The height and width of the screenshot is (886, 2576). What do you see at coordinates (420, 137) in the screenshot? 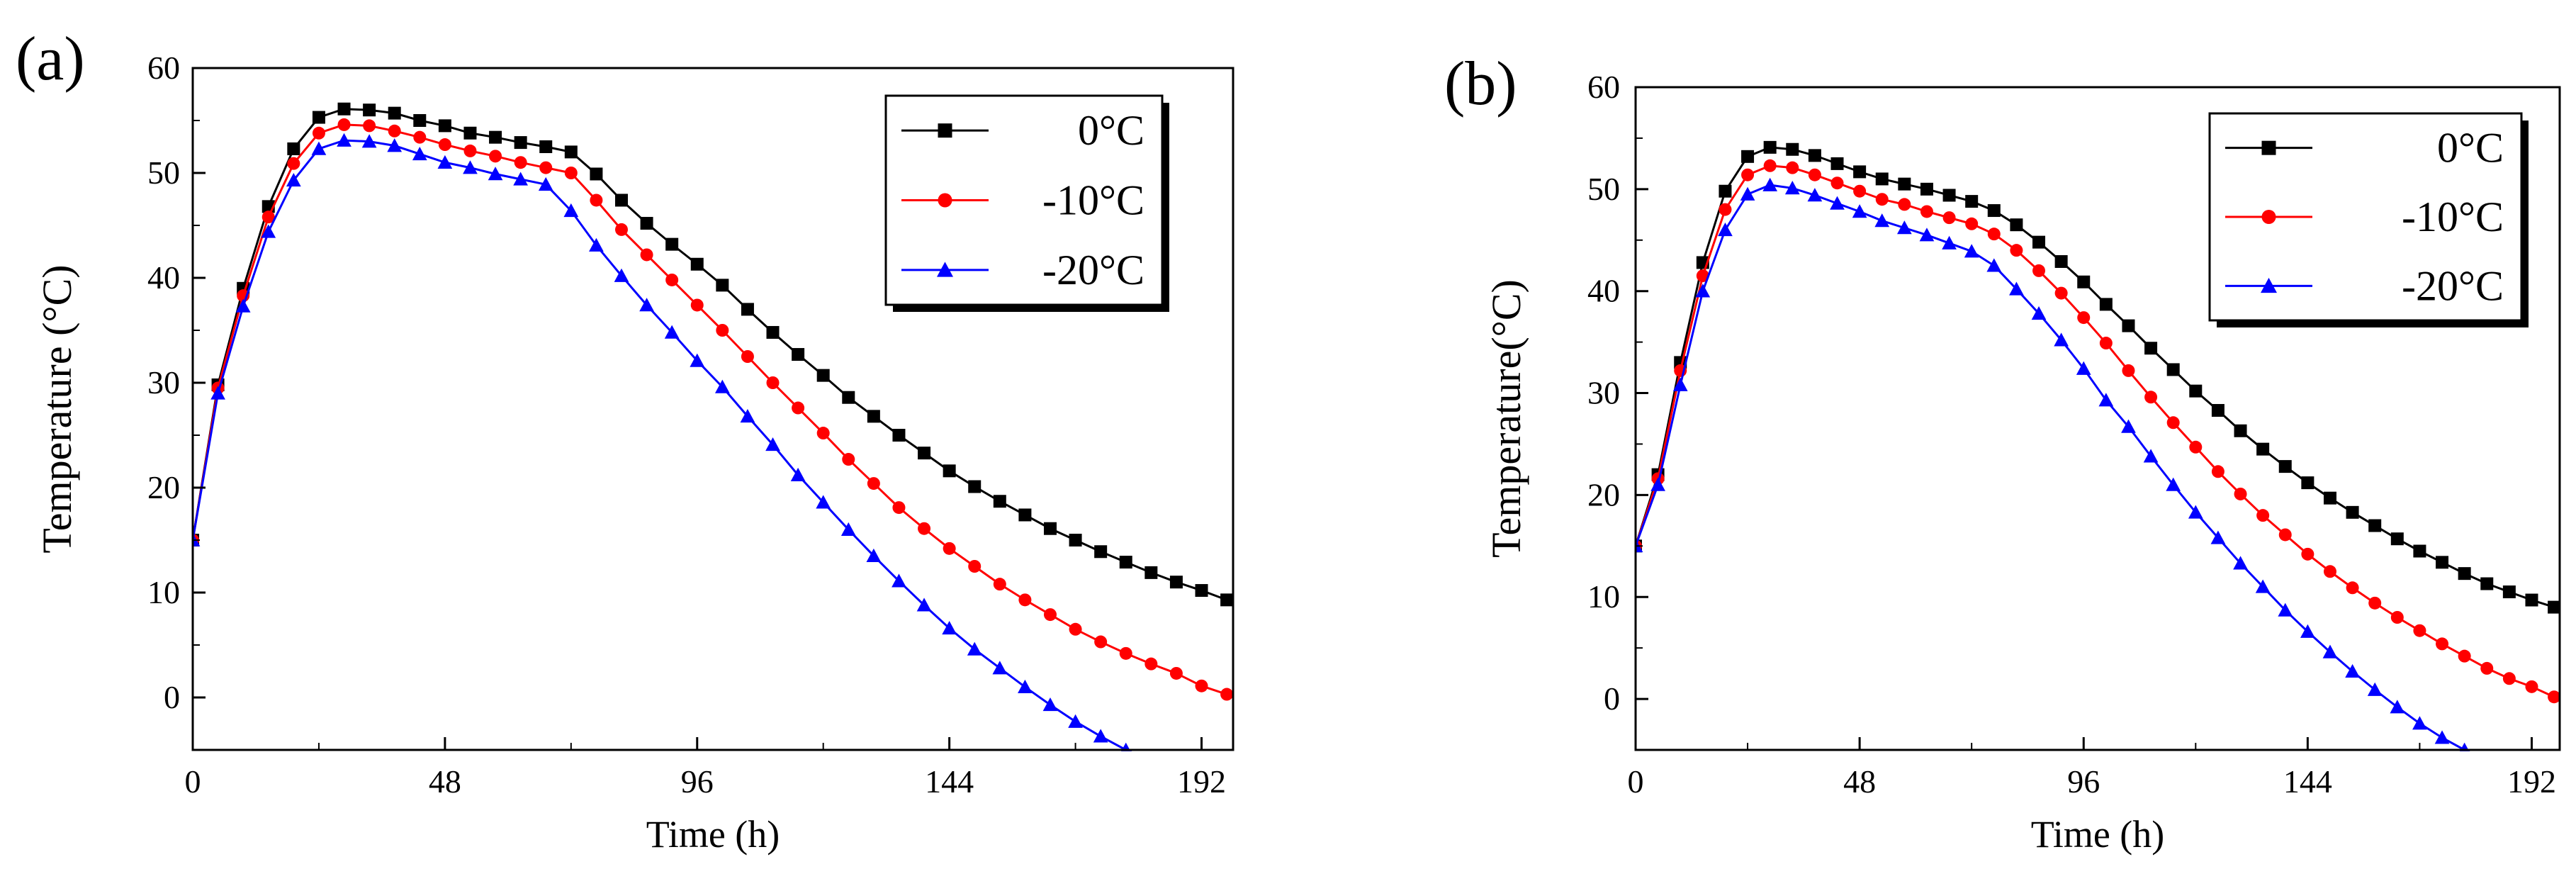
I see `data-point--10C-9` at bounding box center [420, 137].